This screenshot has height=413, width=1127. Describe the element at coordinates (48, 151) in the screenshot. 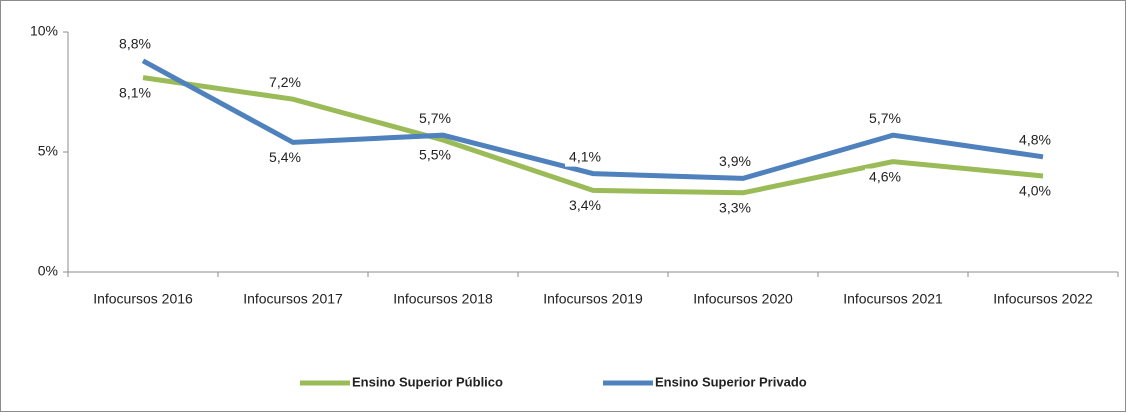

I see `y-tick-label: 5%` at that location.